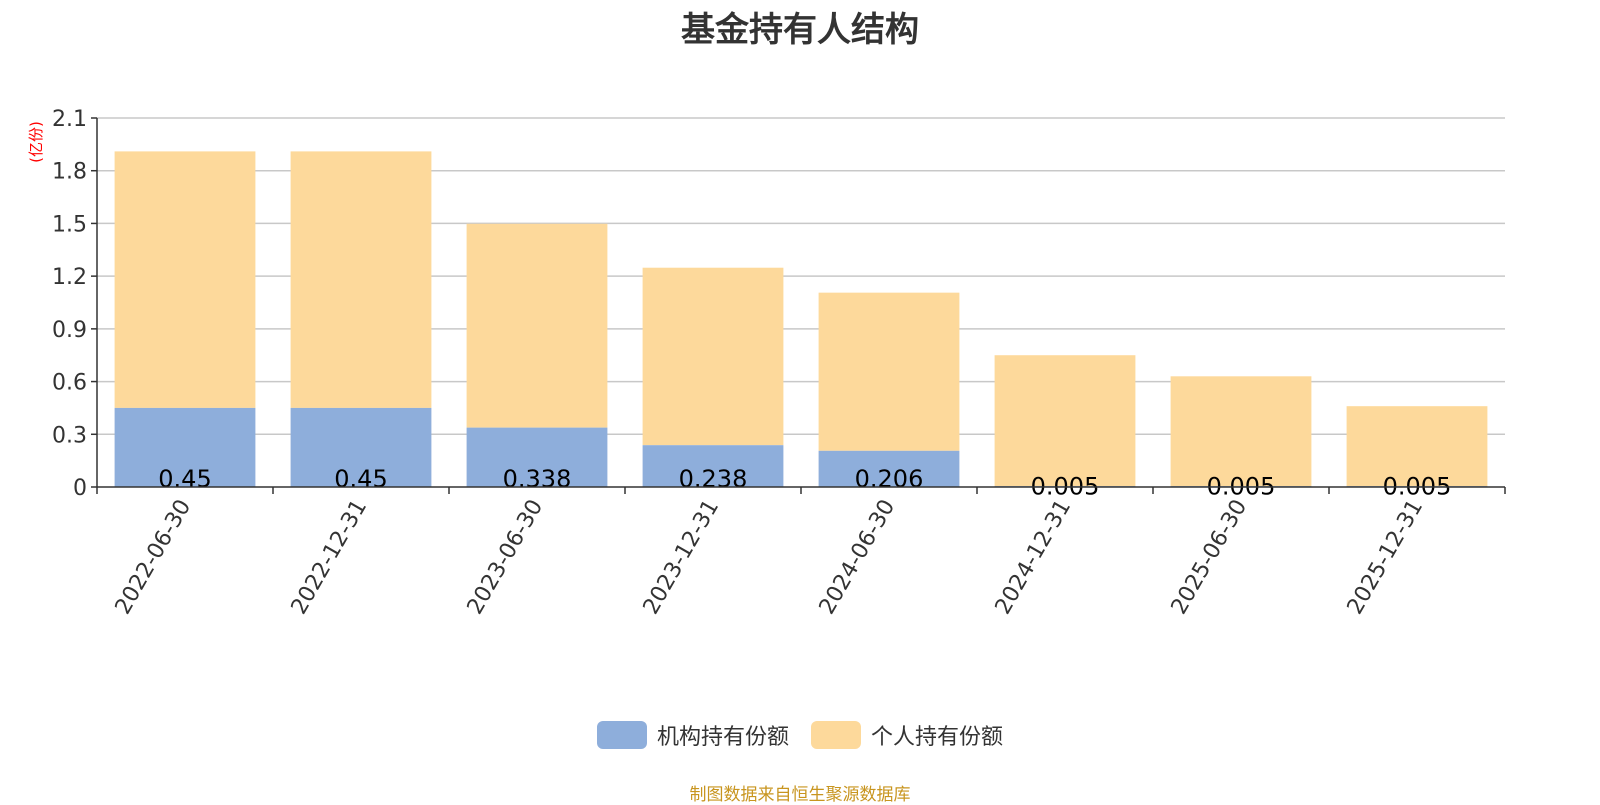 The width and height of the screenshot is (1600, 805). I want to click on x-tick-label: 2022-12-31, so click(330, 557).